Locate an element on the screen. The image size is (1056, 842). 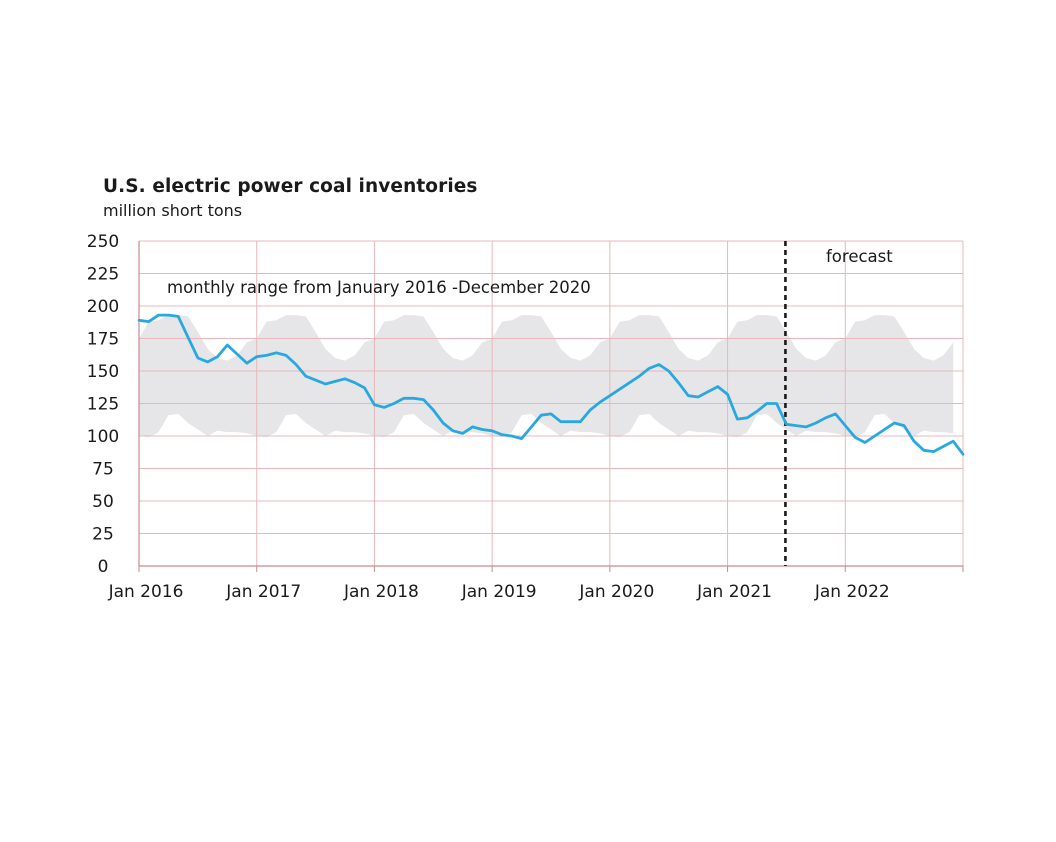
range-band-year-2017 is located at coordinates (315, 376).